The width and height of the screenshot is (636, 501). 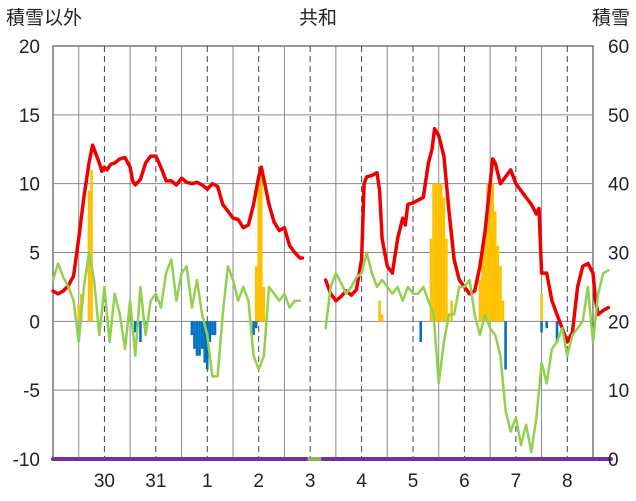 What do you see at coordinates (258, 481) in the screenshot?
I see `x-tick-label: 2` at bounding box center [258, 481].